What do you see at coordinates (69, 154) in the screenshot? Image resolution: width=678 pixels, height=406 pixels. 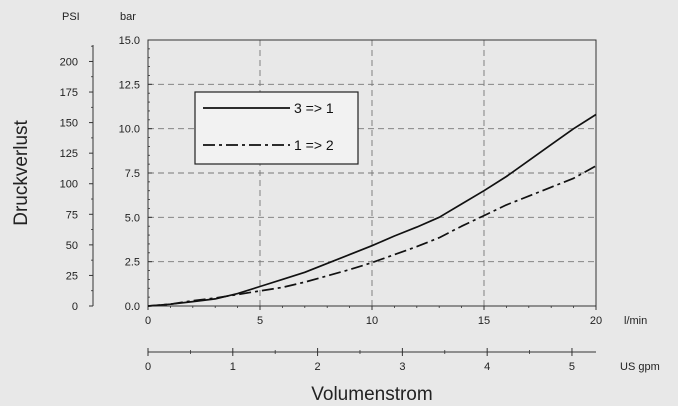 I see `psi-tick-label: 125` at bounding box center [69, 154].